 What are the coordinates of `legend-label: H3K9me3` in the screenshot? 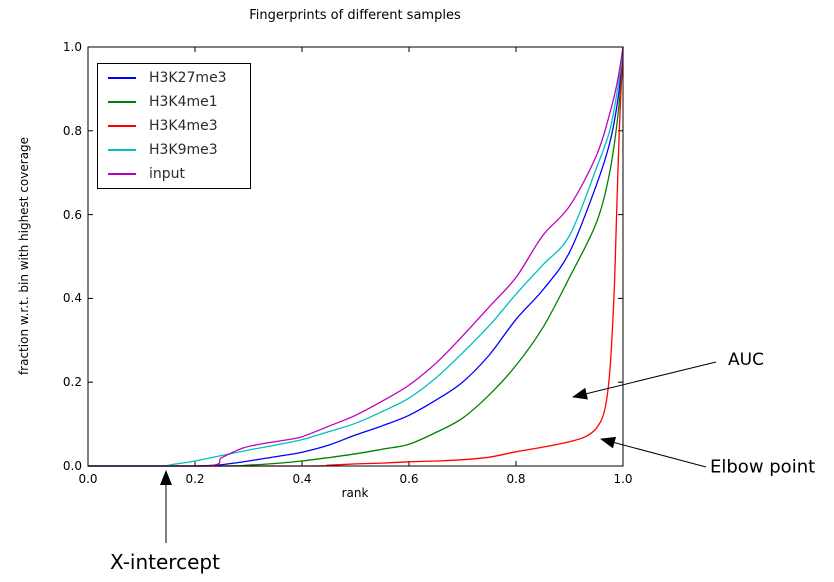 It's located at (183, 149).